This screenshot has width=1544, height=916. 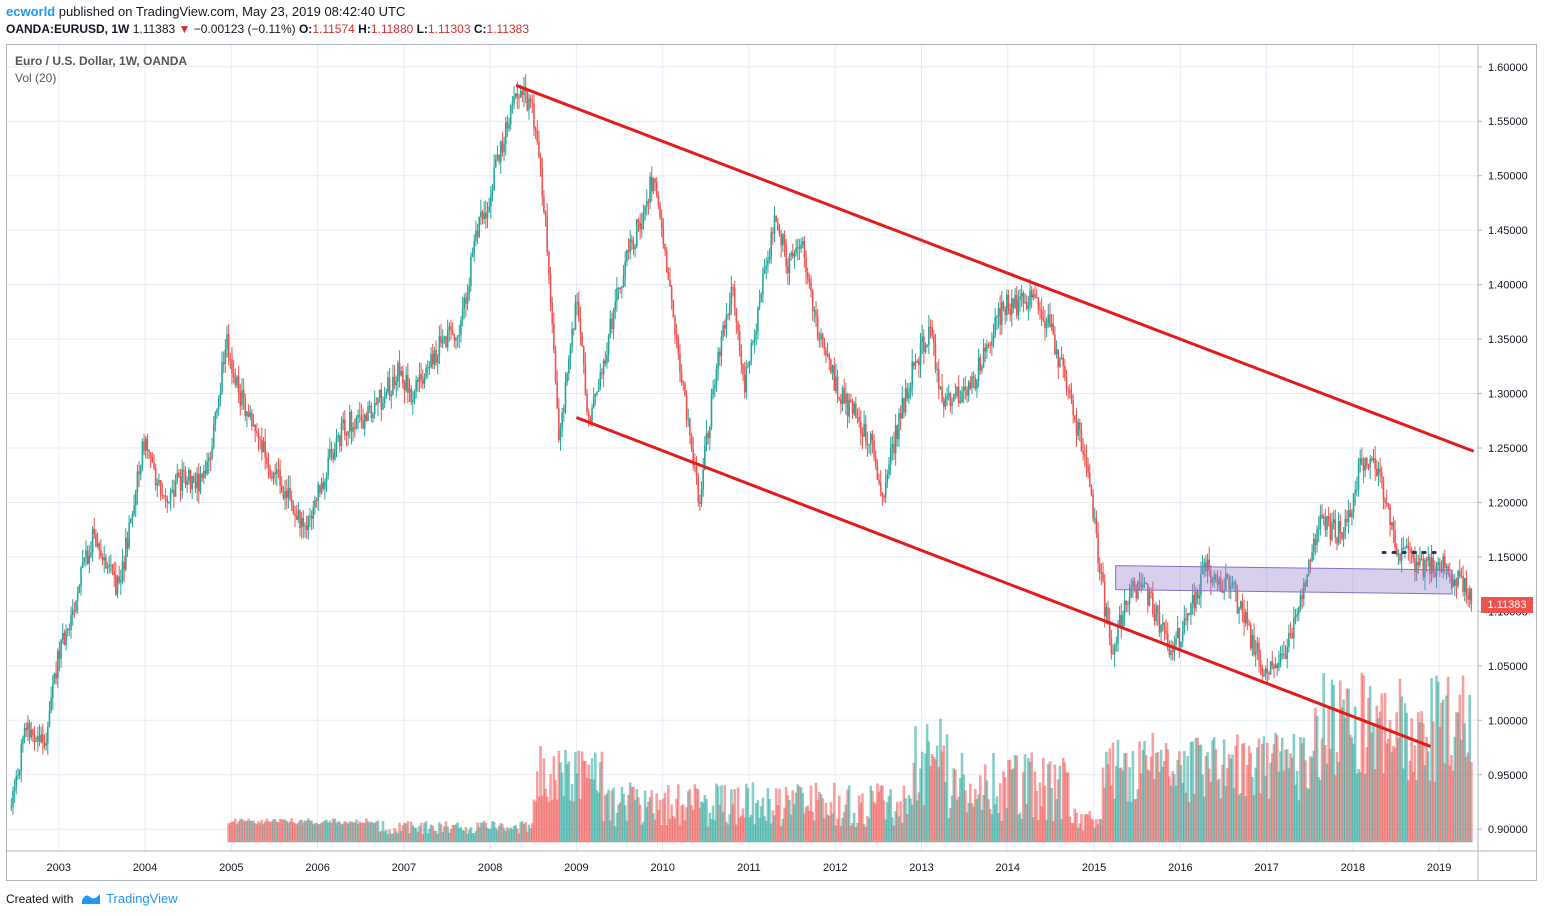 What do you see at coordinates (31, 11) in the screenshot?
I see `author-name: ecworld` at bounding box center [31, 11].